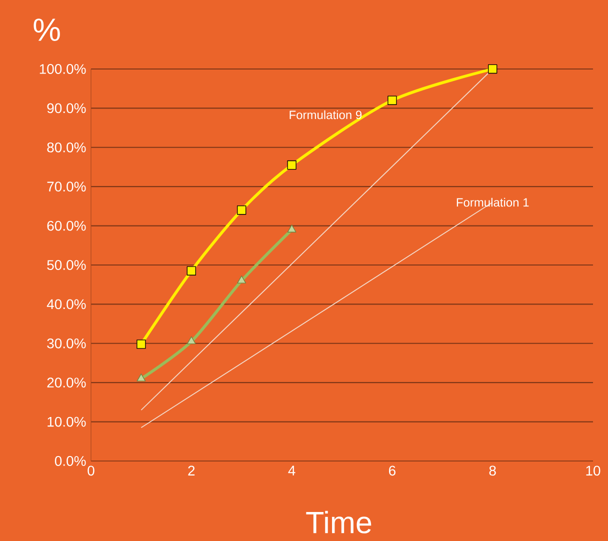  I want to click on y-tick-label: 10.0%, so click(67, 421).